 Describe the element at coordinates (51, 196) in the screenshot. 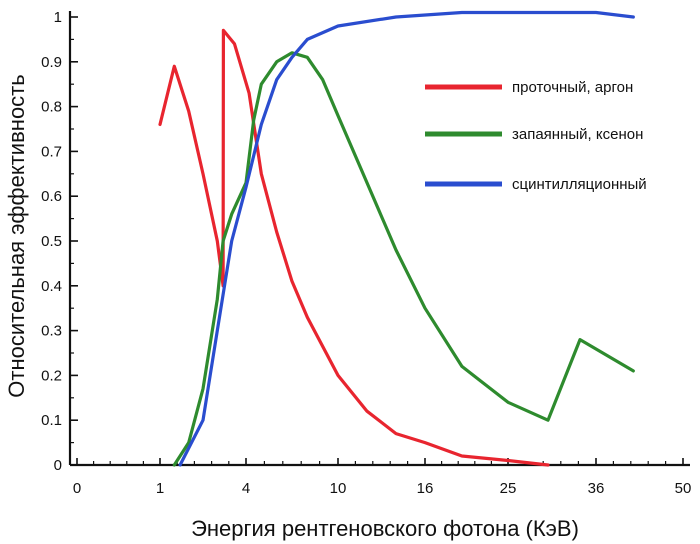

I see `y-tick-label: 0.6` at that location.